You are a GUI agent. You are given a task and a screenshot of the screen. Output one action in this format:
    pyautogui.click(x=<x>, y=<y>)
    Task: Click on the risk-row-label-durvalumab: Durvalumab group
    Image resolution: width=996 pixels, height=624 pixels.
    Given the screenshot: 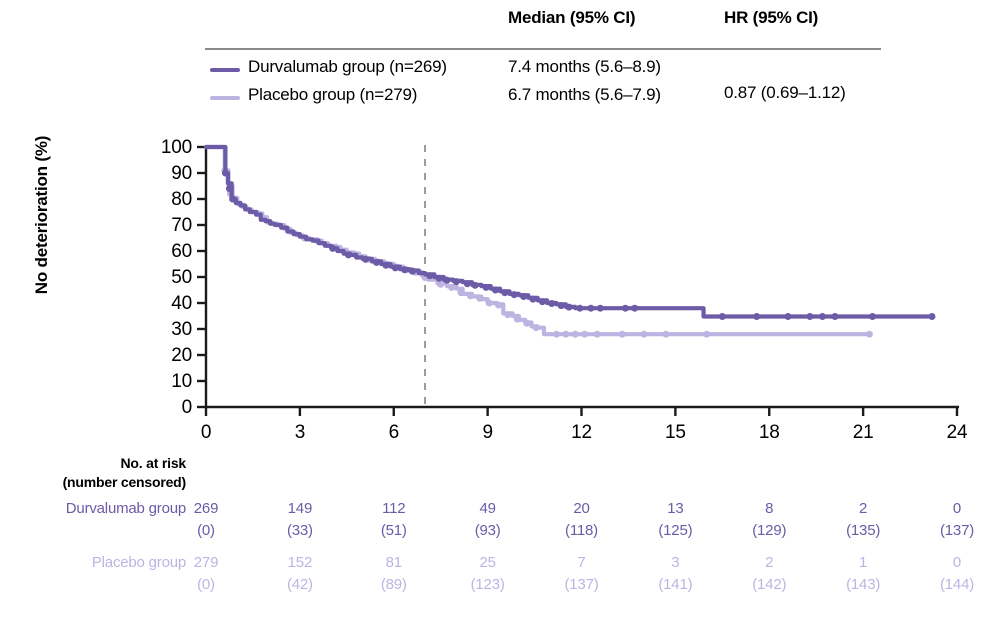 What is the action you would take?
    pyautogui.click(x=125, y=508)
    